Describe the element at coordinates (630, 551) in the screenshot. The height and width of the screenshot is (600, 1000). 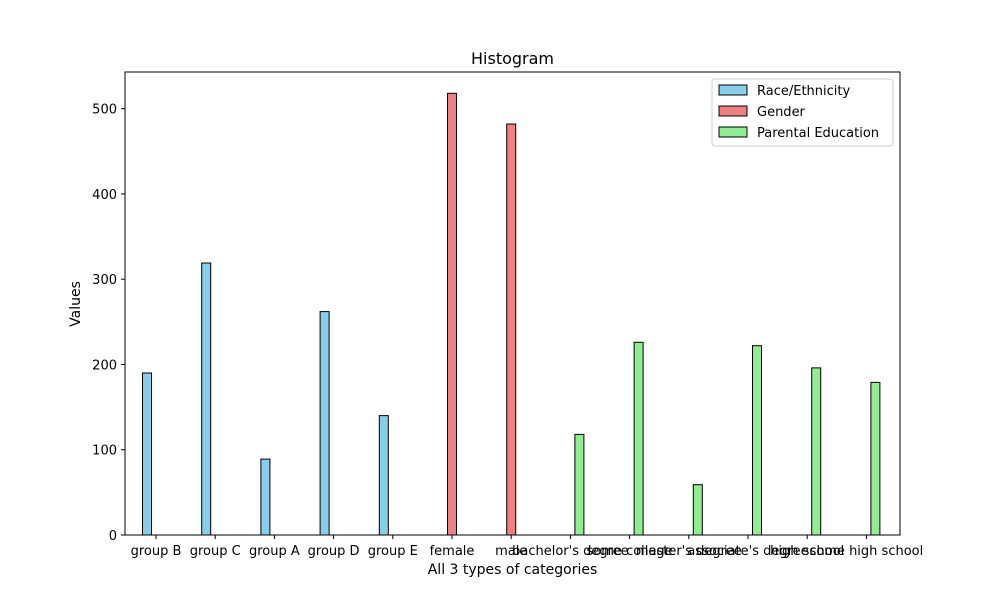
I see `x-tick-label: some college` at that location.